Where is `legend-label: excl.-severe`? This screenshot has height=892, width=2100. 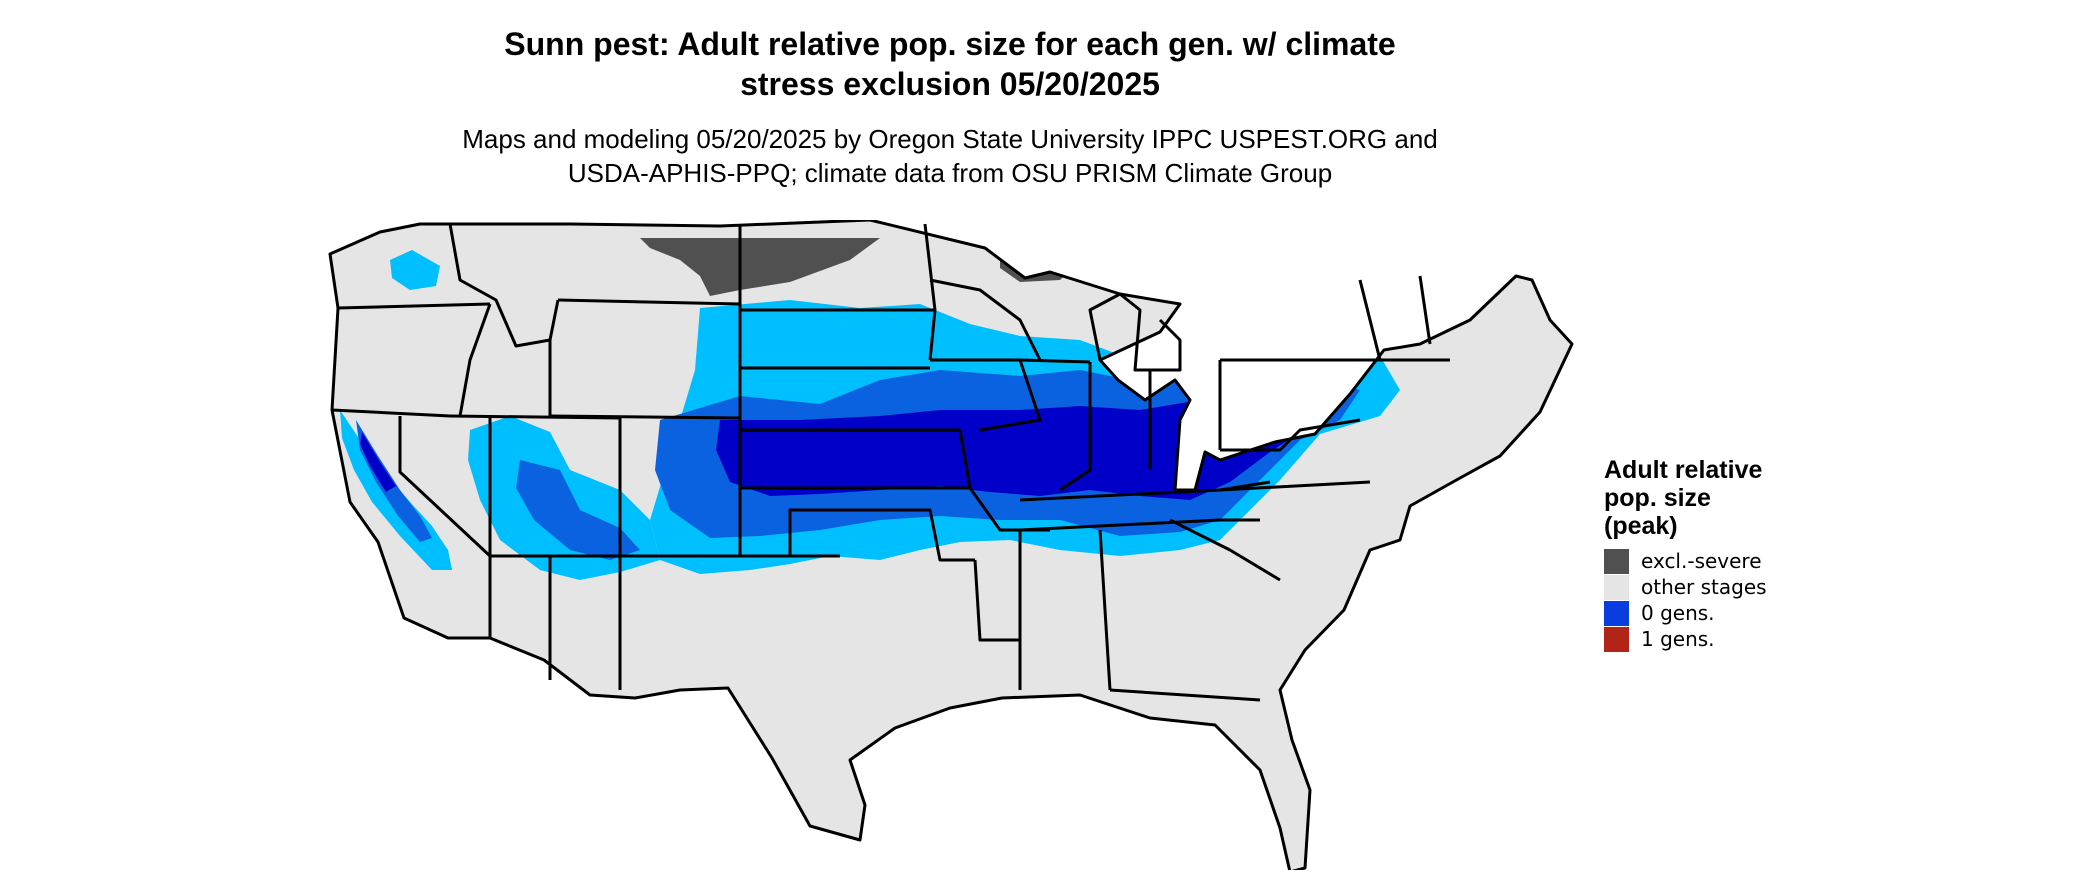
legend-label: excl.-severe is located at coordinates (1701, 561).